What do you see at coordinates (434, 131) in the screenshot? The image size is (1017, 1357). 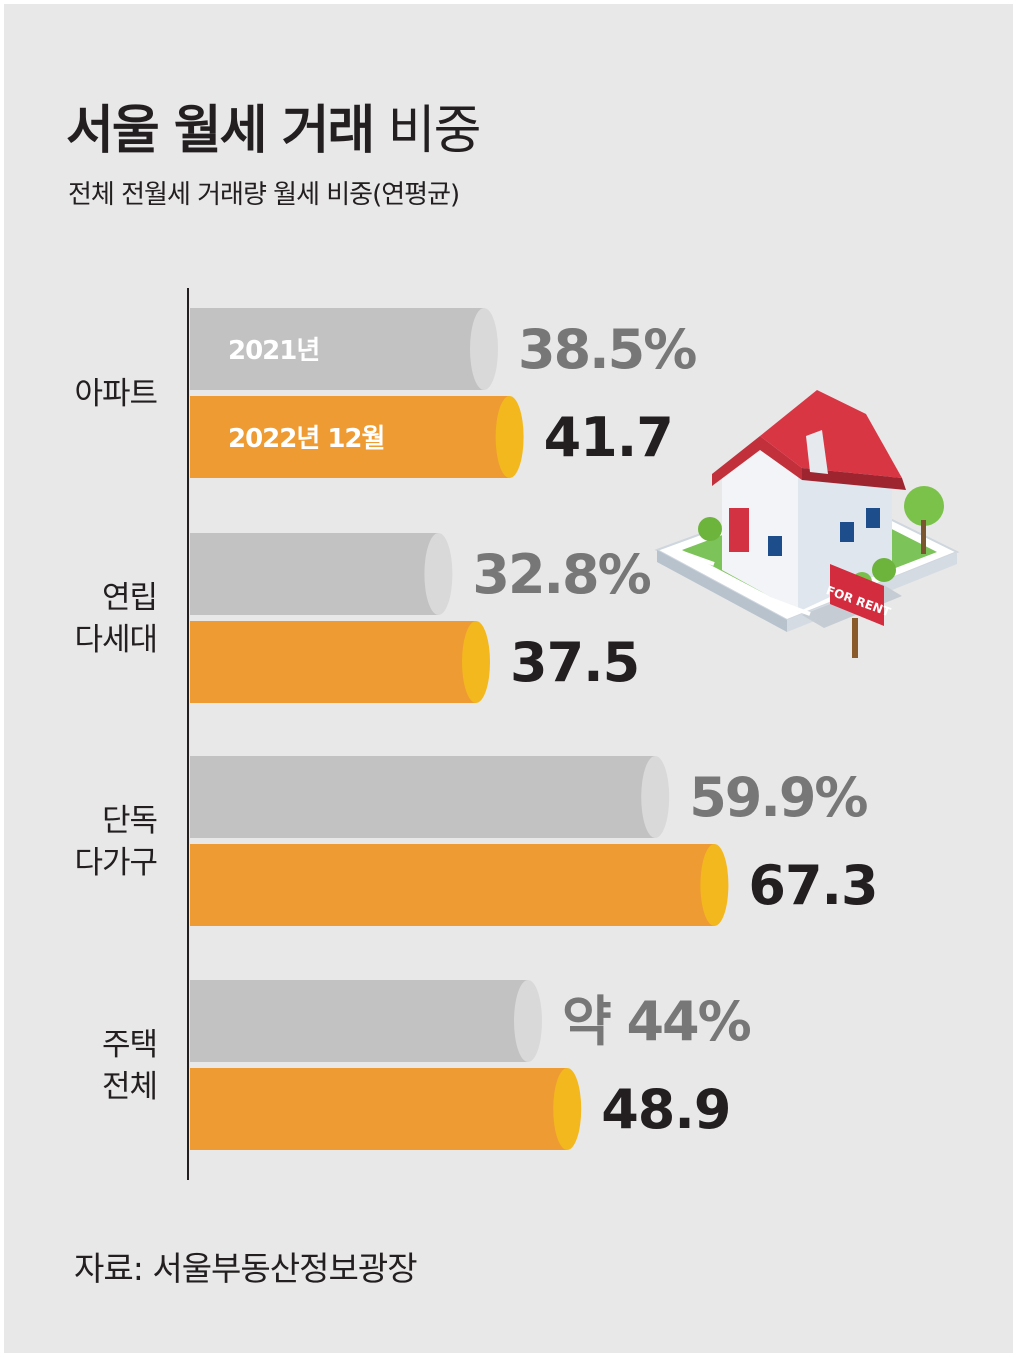 I see `title-light: 비중` at bounding box center [434, 131].